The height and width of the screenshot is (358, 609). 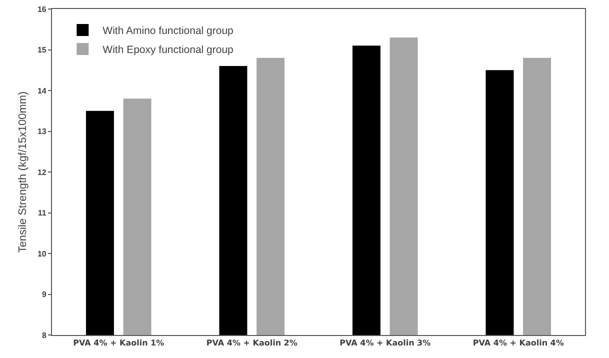 What do you see at coordinates (518, 343) in the screenshot?
I see `x-tick-label: PVA 4% + Kaolin 4%` at bounding box center [518, 343].